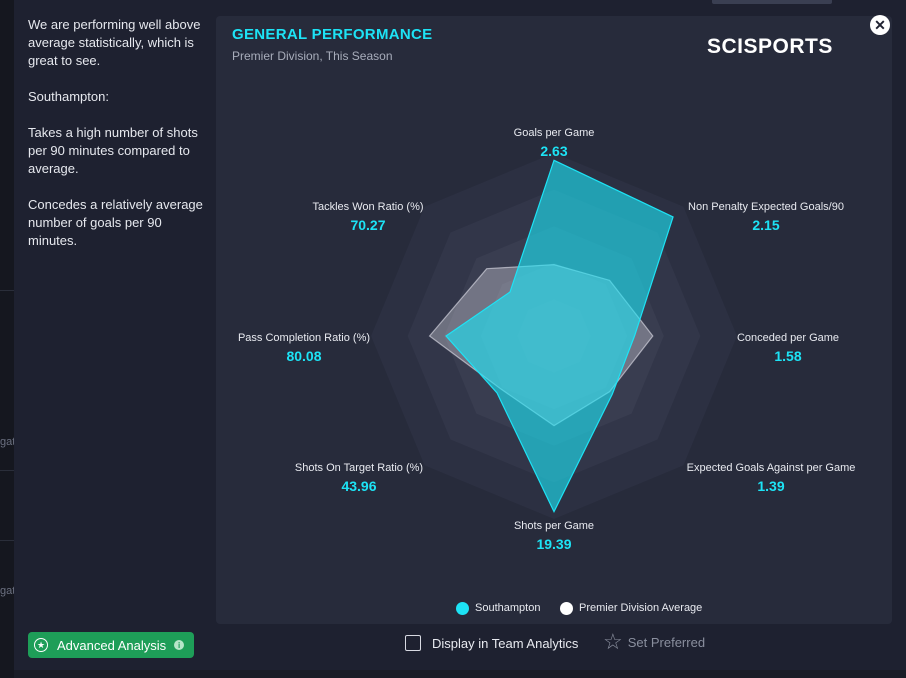 This screenshot has height=678, width=906. I want to click on axis-label: Pass Completion Ratio (%) 80.08, so click(304, 348).